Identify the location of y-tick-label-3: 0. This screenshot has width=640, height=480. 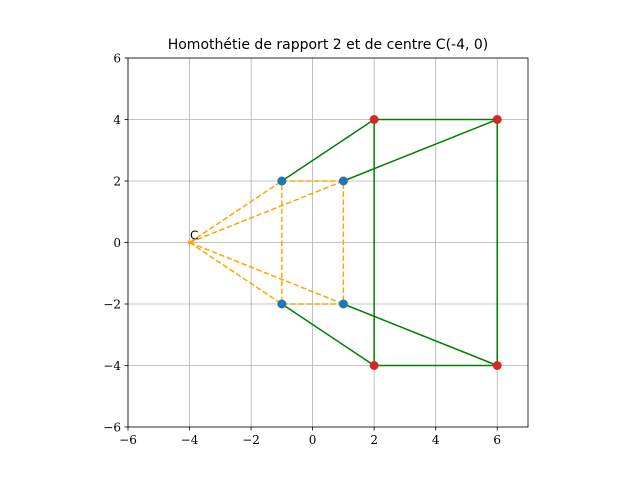
(117, 243).